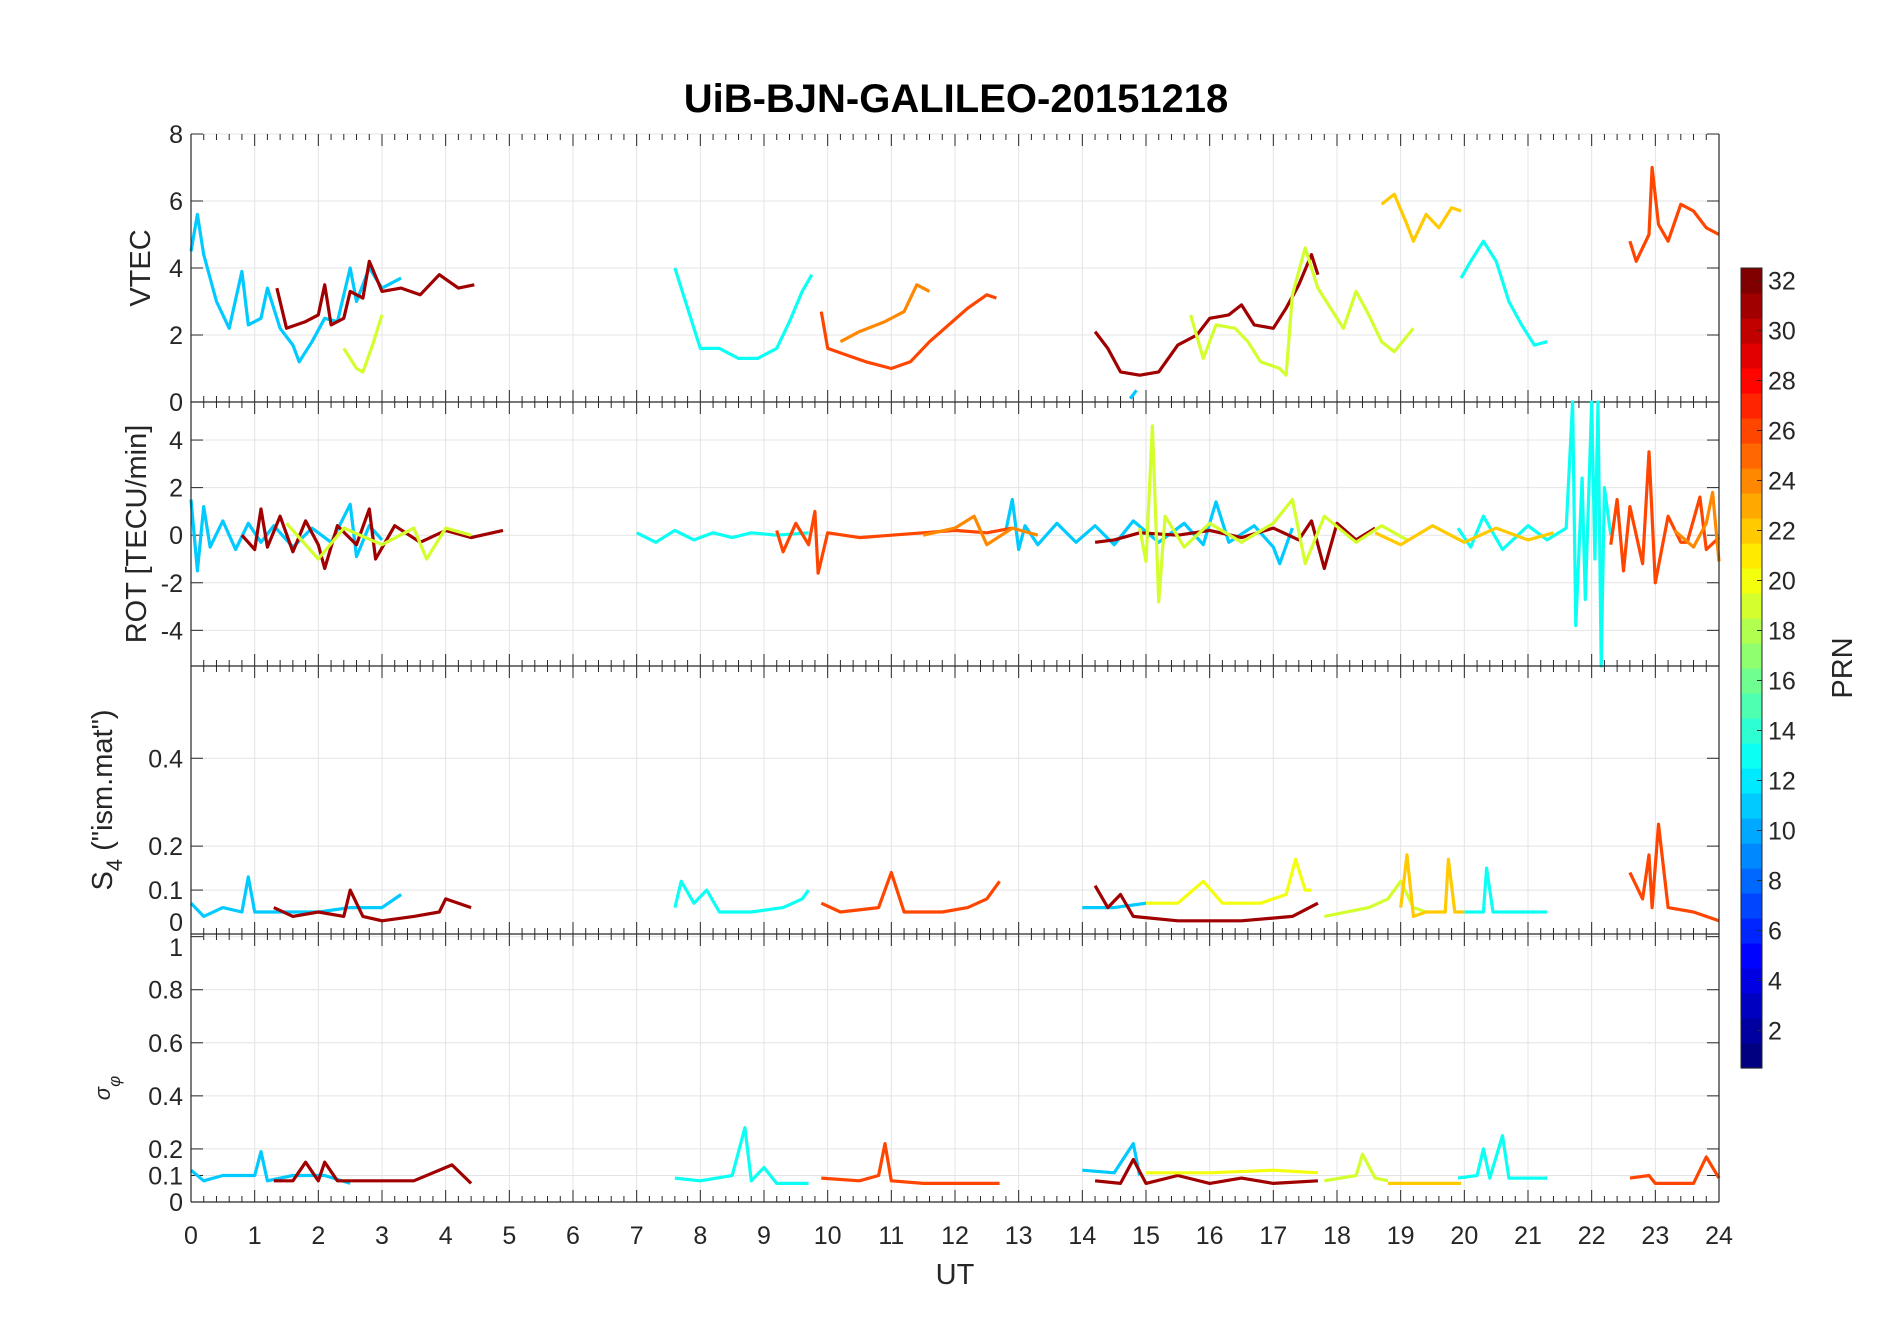 This screenshot has width=1902, height=1330. I want to click on colorbar-tick-label: 16, so click(1782, 682).